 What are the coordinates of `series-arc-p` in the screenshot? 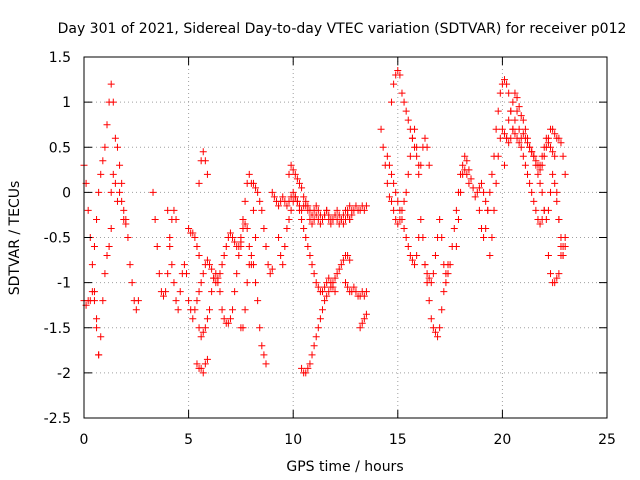 It's located at (311, 208).